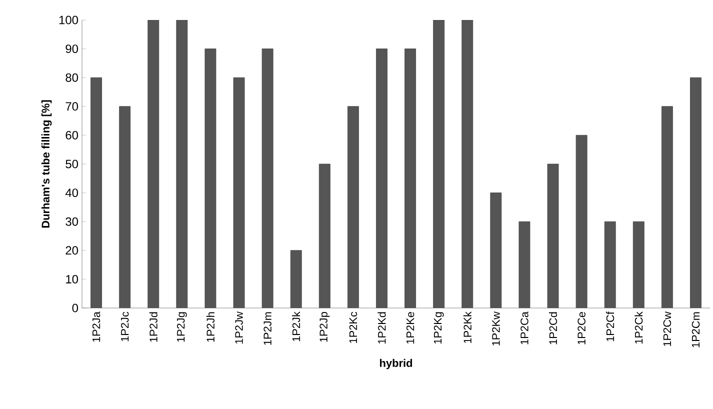  What do you see at coordinates (72, 77) in the screenshot?
I see `y-tick-label: 80` at bounding box center [72, 77].